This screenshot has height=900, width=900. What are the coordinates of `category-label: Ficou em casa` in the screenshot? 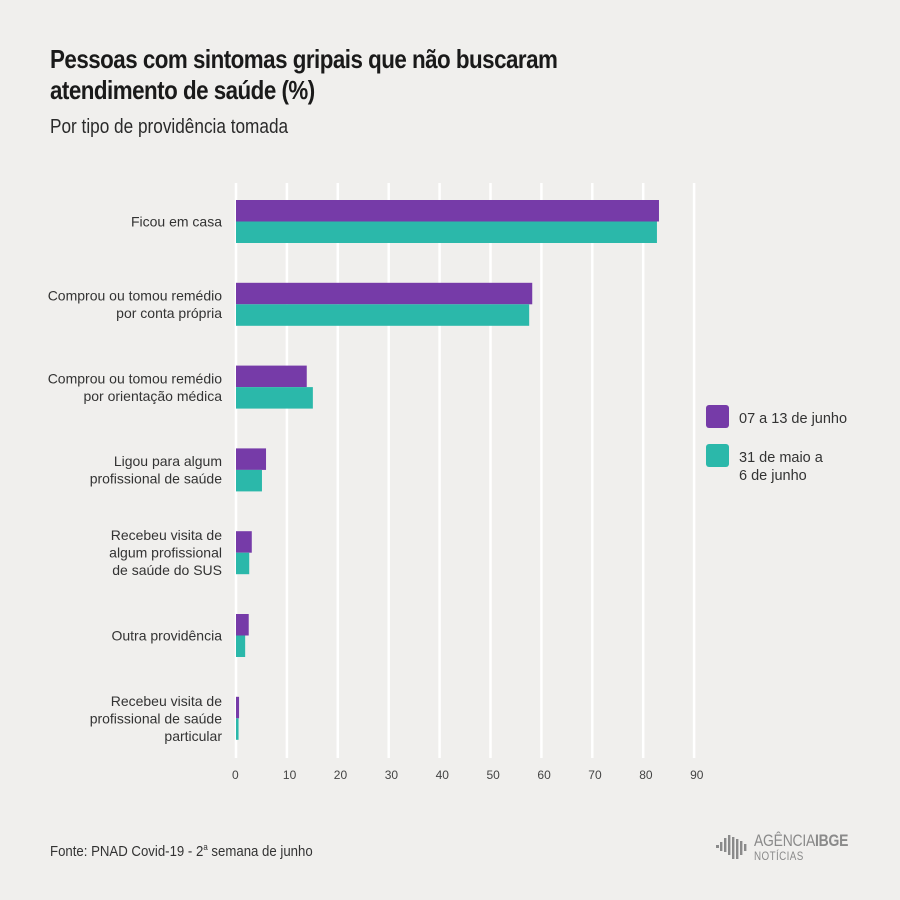 It's located at (176, 222).